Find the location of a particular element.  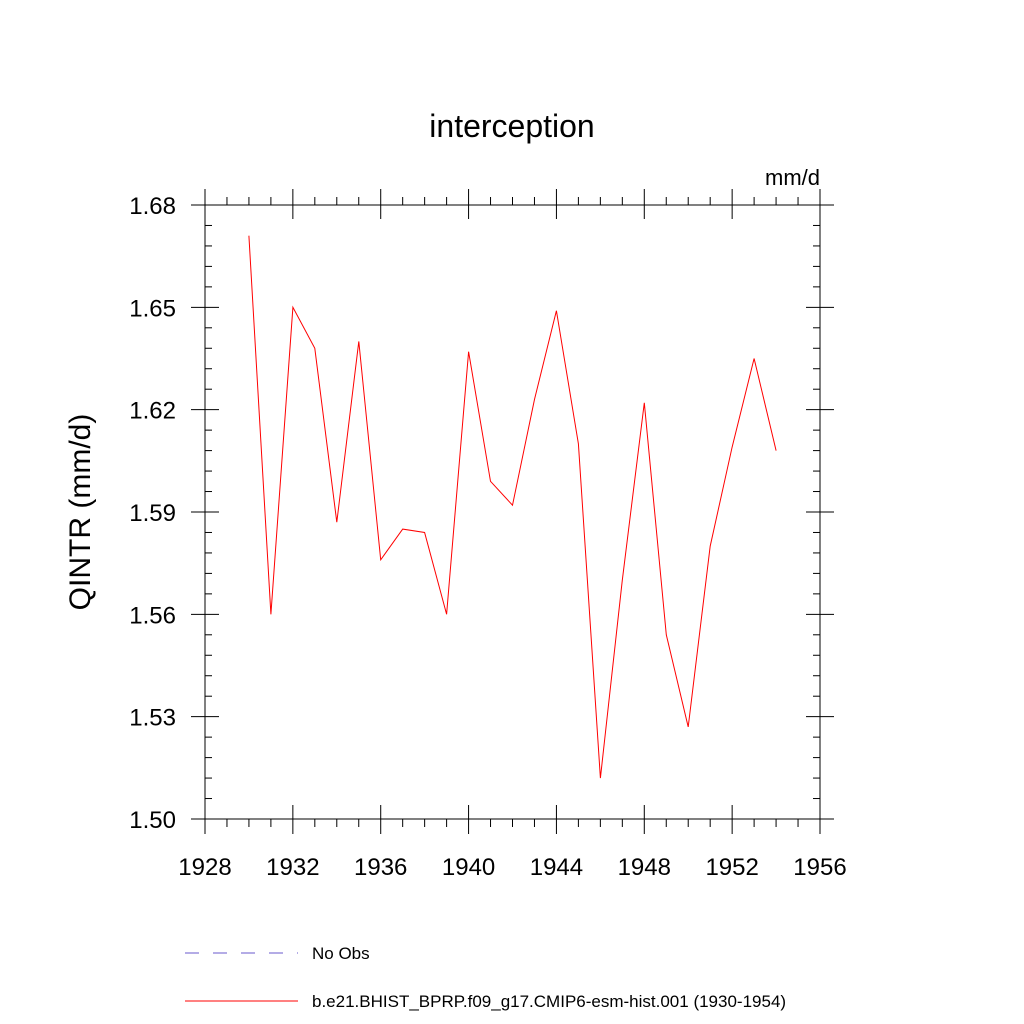

y-tick-labels: 1.50 1.53 1.56 1.59 1.62 1.65 1.68 is located at coordinates (152, 513).